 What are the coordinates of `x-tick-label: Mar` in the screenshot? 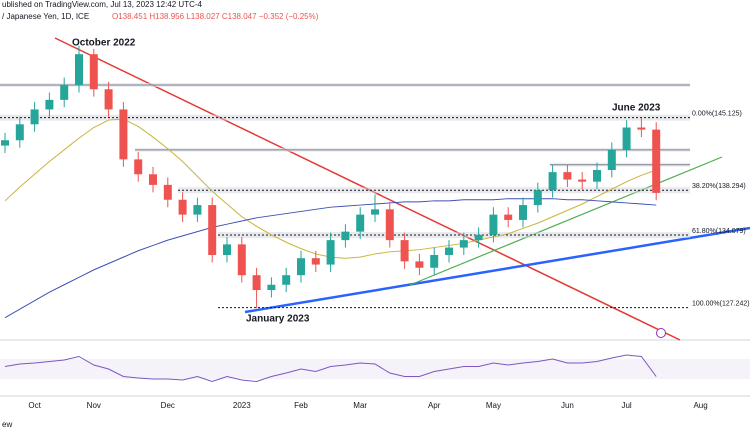 It's located at (360, 405).